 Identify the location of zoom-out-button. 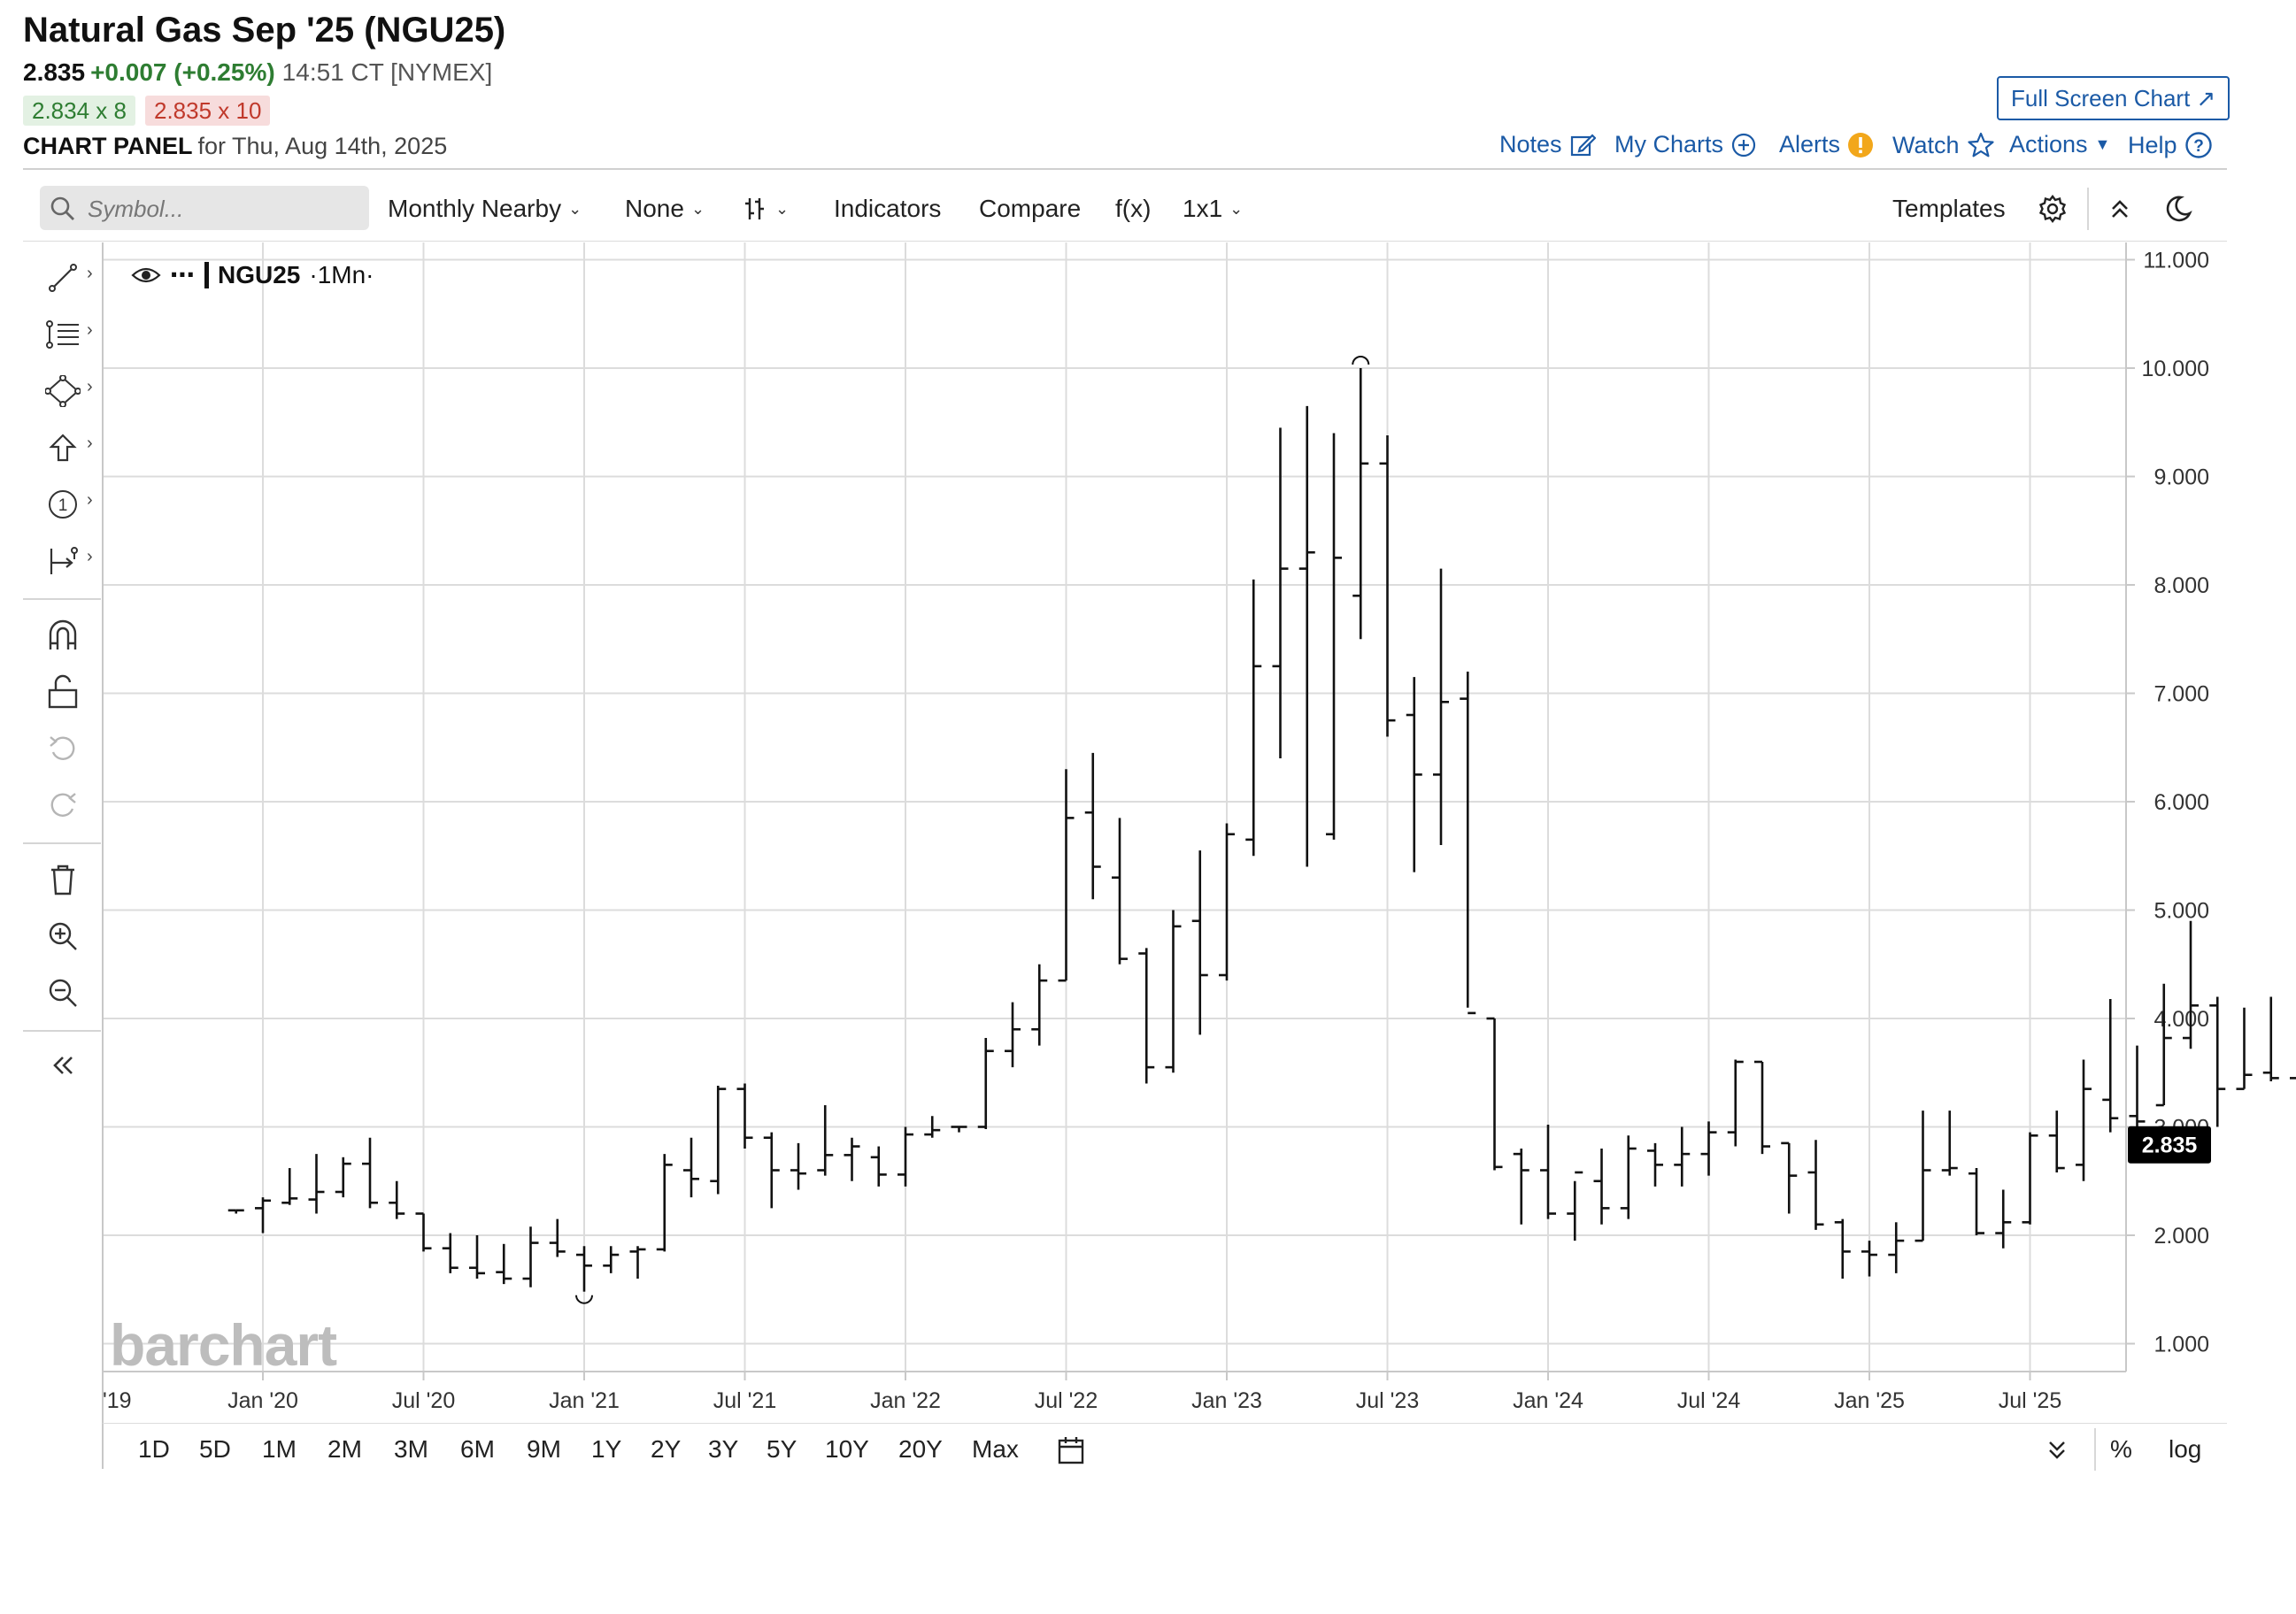
(63, 993).